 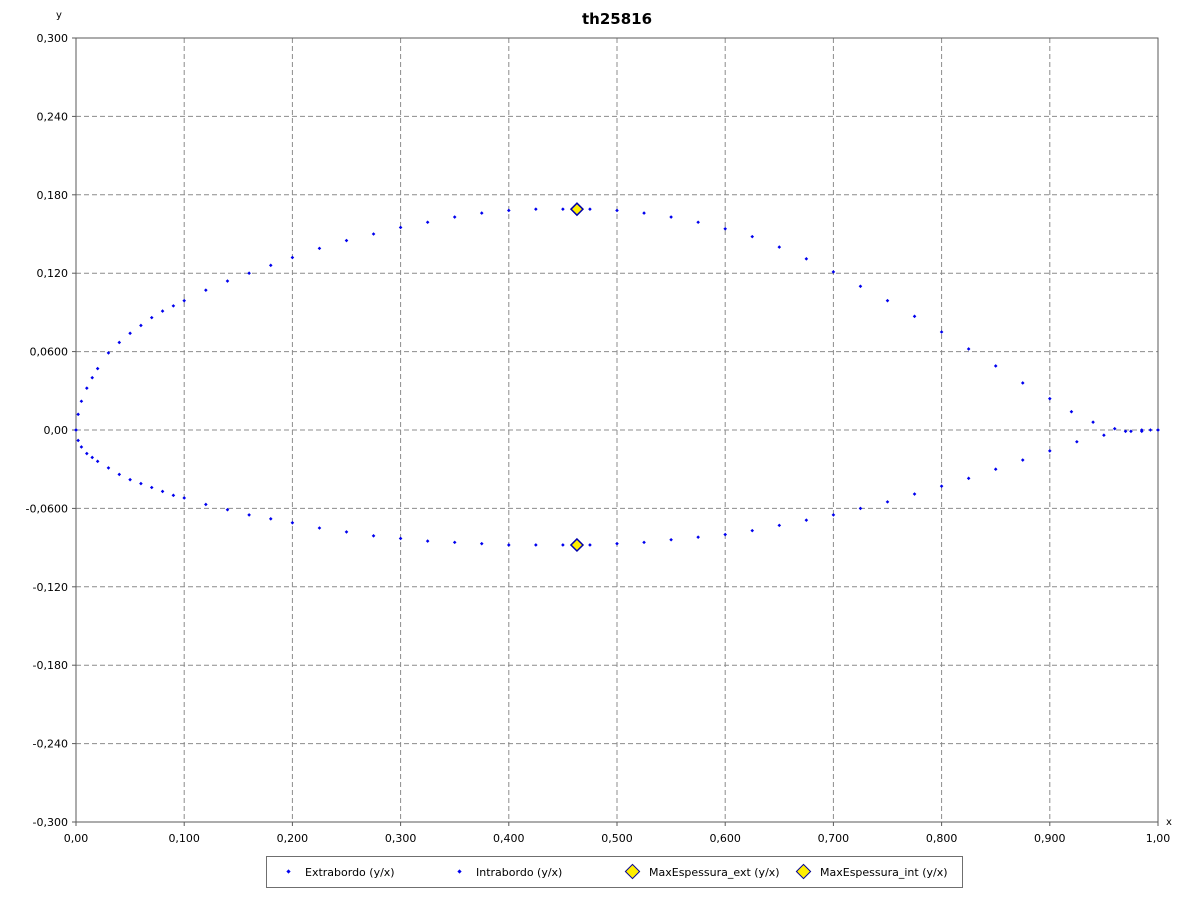 What do you see at coordinates (76, 838) in the screenshot?
I see `x-tick-label: 0,00` at bounding box center [76, 838].